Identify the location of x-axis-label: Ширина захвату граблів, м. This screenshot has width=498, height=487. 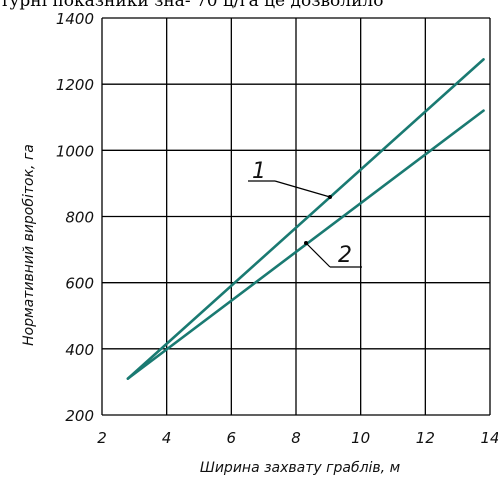
(300, 468).